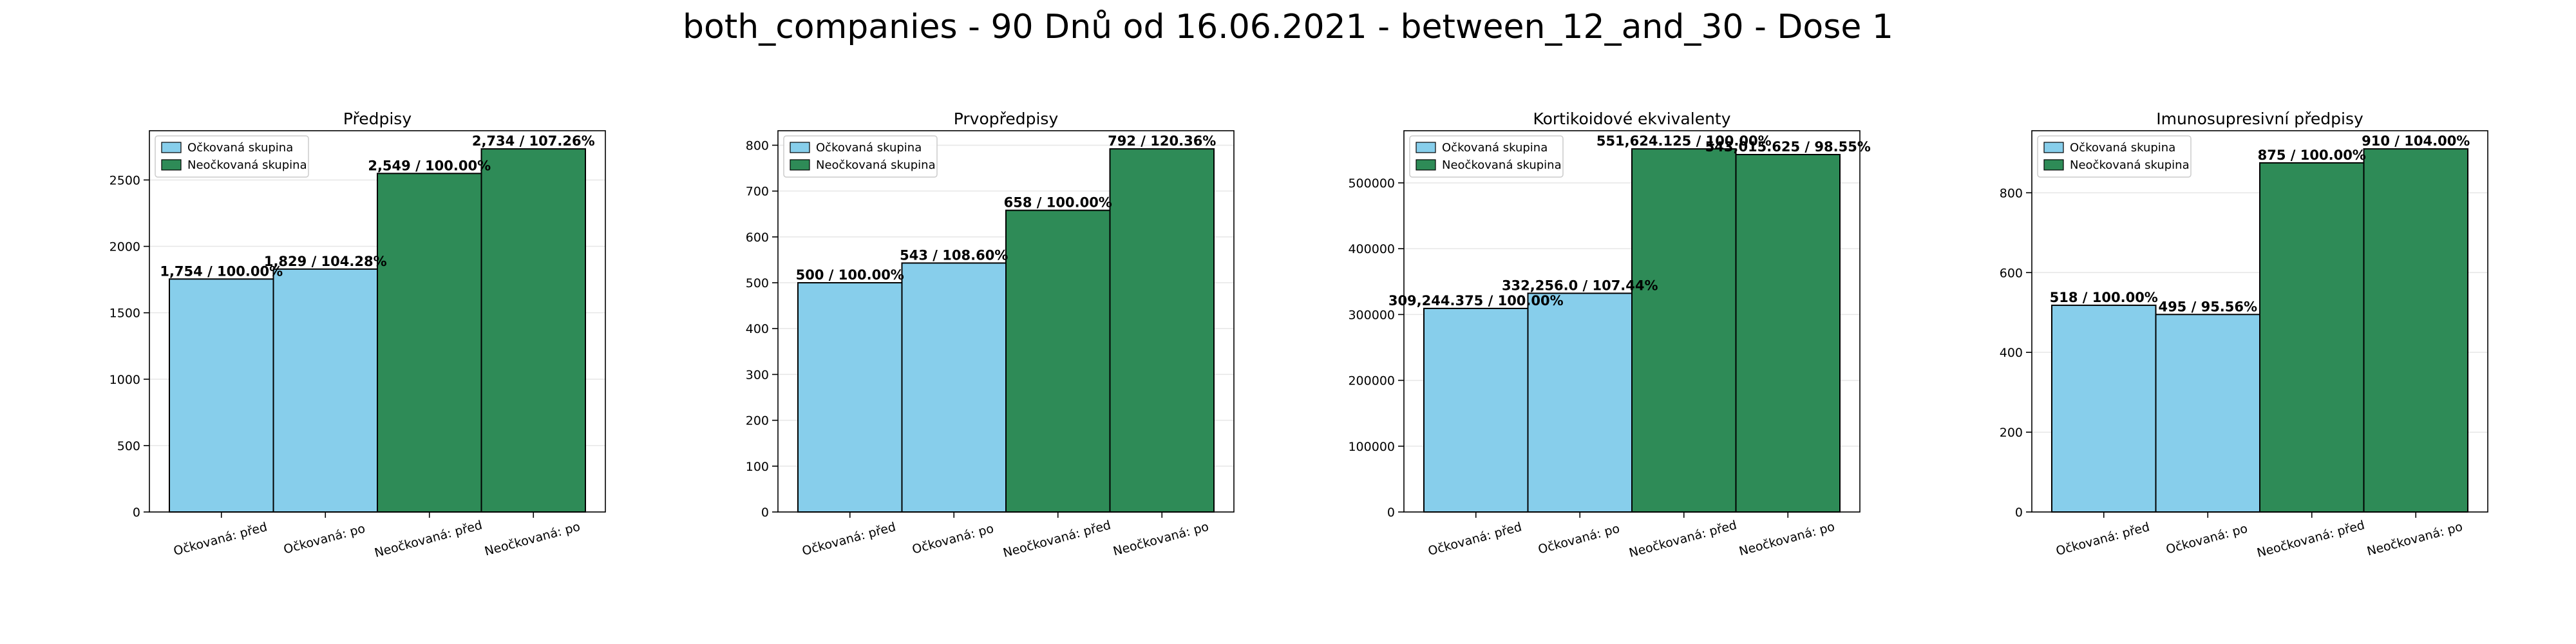  What do you see at coordinates (1372, 381) in the screenshot?
I see `y-tick-label: 200000` at bounding box center [1372, 381].